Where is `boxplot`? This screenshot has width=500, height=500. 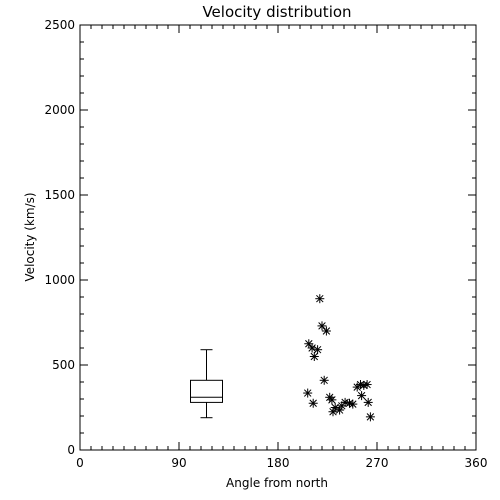
boxplot is located at coordinates (206, 384).